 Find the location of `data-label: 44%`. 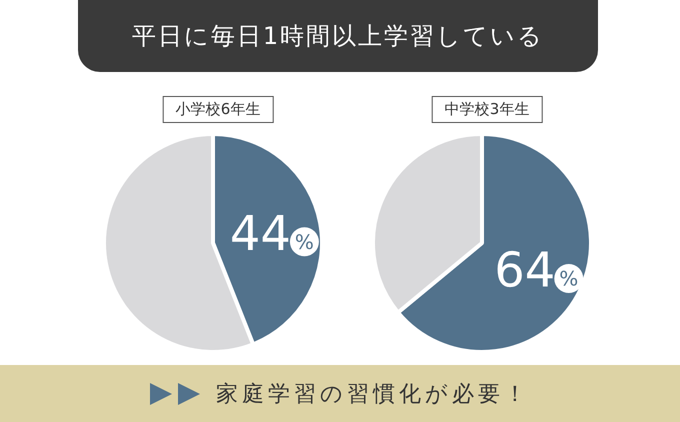

data-label: 44% is located at coordinates (272, 234).